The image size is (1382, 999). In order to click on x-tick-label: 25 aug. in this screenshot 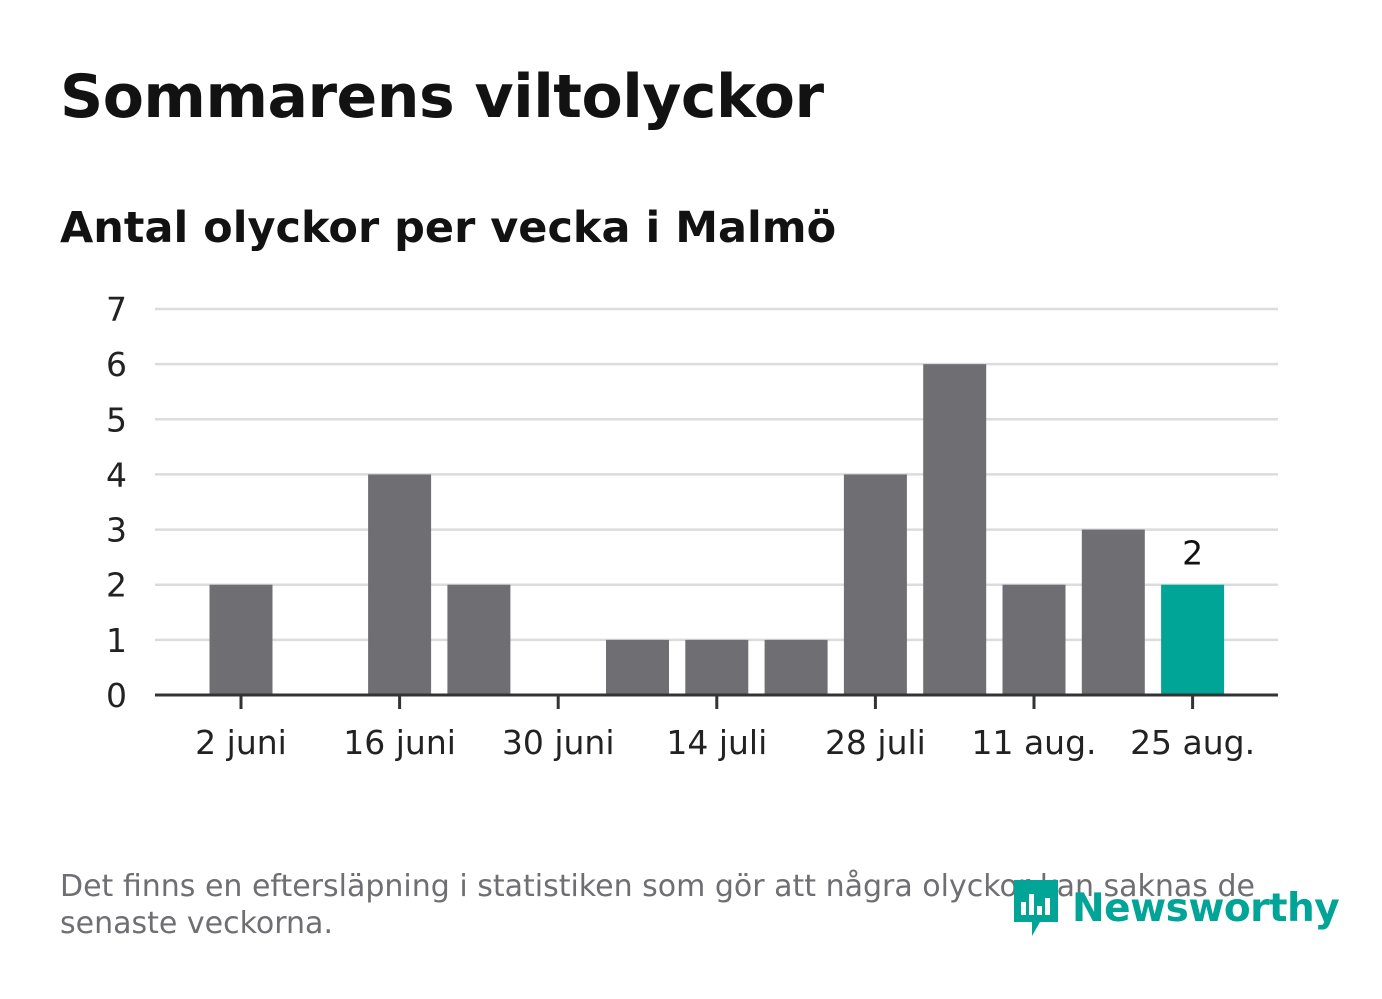, I will do `click(1192, 742)`.